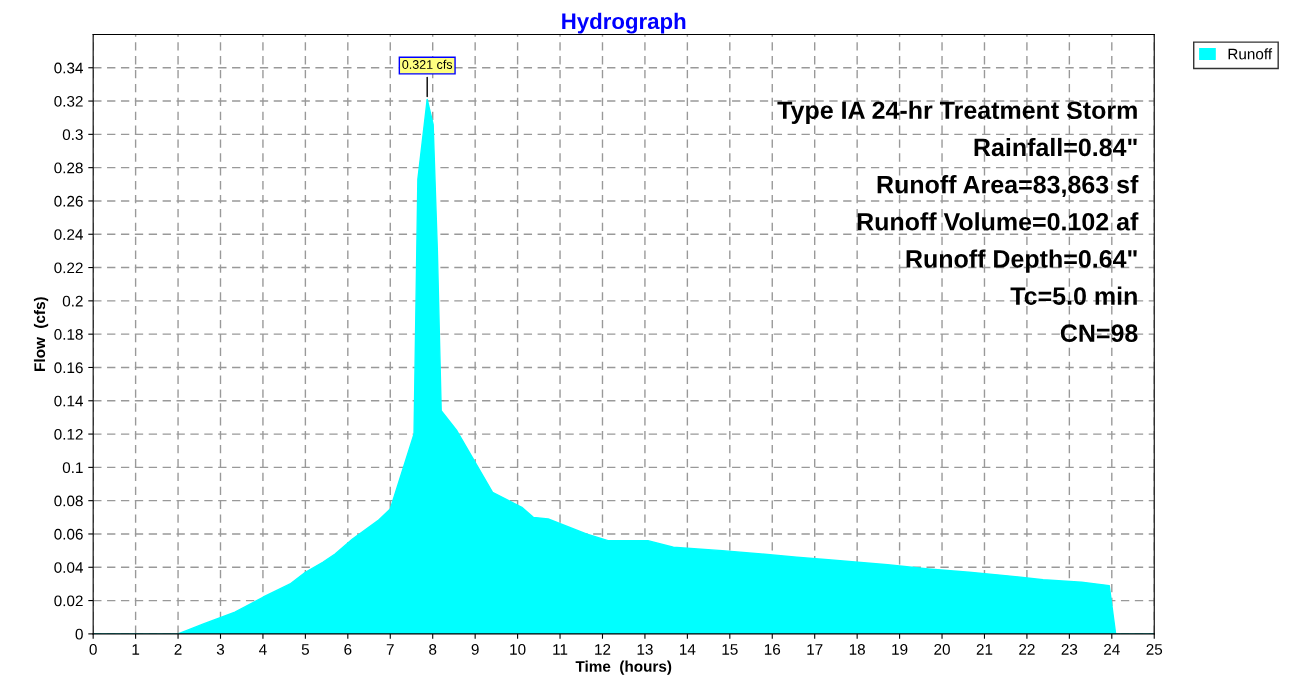 This screenshot has height=689, width=1294. Describe the element at coordinates (390, 649) in the screenshot. I see `x-tick-label: 7` at that location.